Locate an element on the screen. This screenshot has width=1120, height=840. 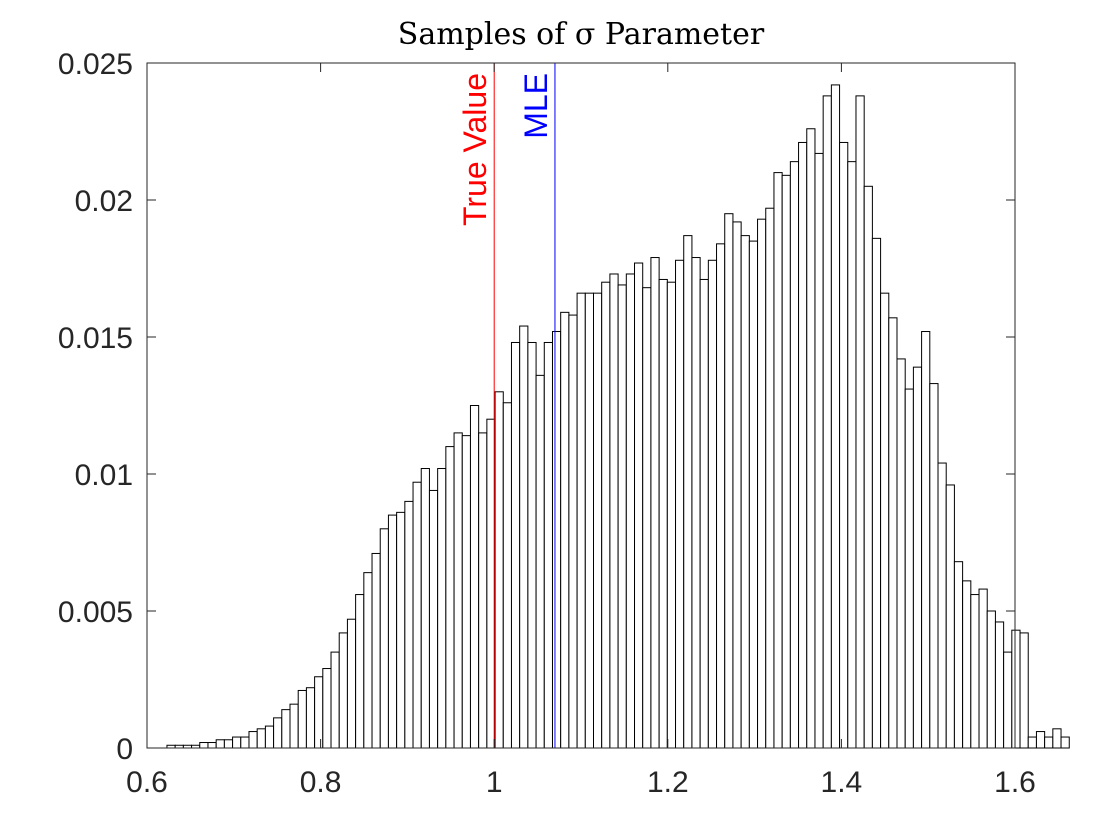
x-tick-label: 0.6 is located at coordinates (147, 782).